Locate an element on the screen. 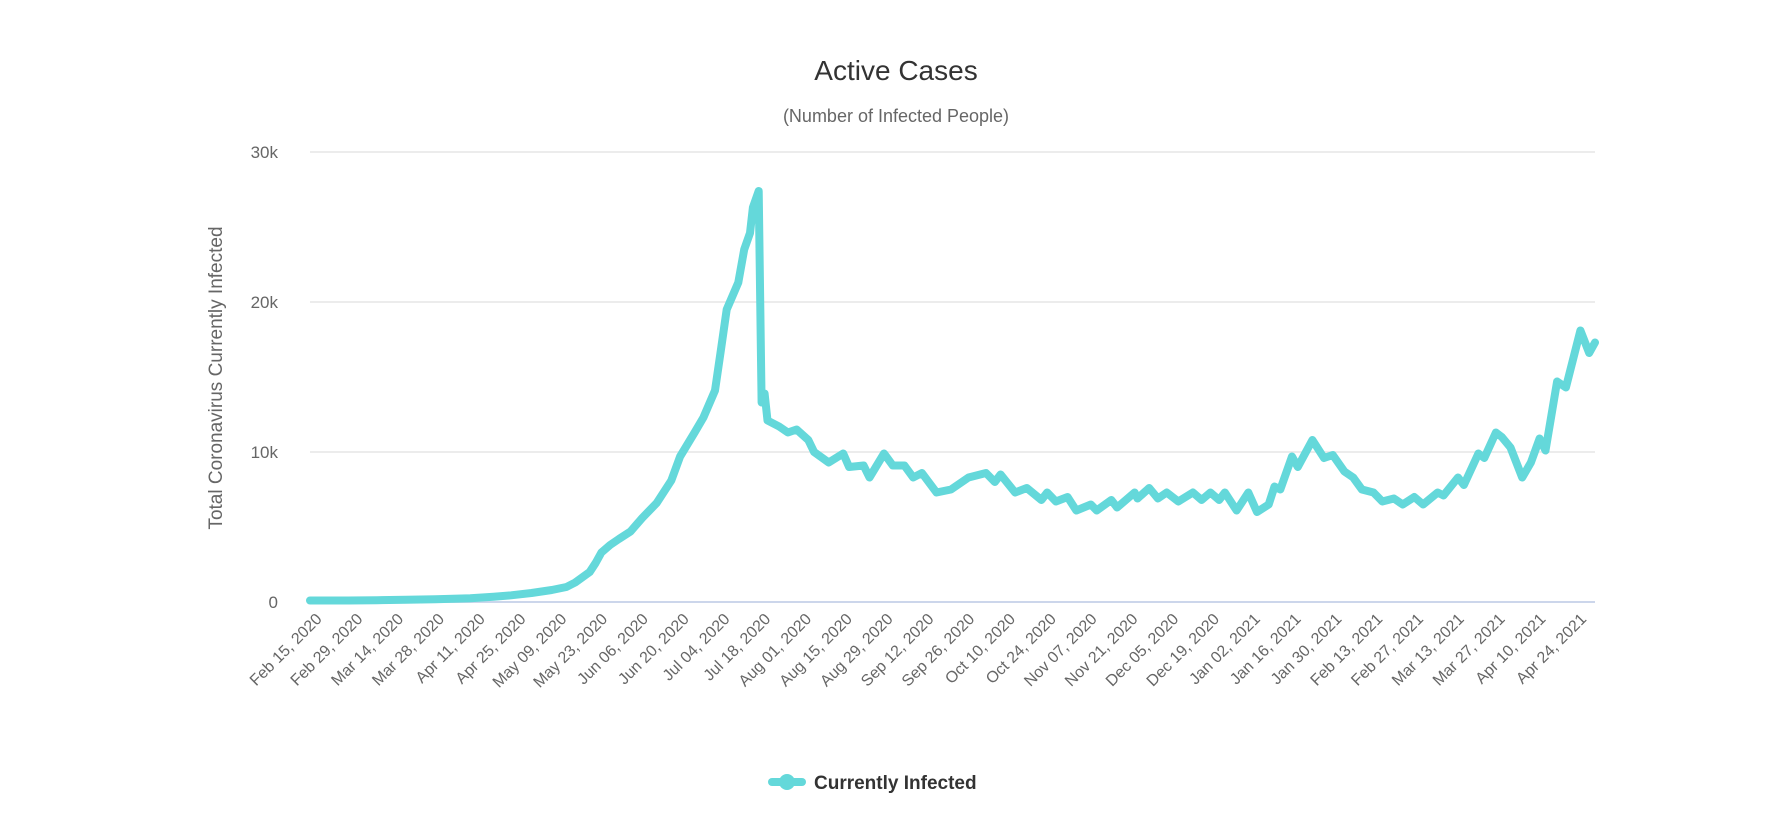 The image size is (1792, 828). x-tick-label: Jan 30, 2021 is located at coordinates (1307, 650).